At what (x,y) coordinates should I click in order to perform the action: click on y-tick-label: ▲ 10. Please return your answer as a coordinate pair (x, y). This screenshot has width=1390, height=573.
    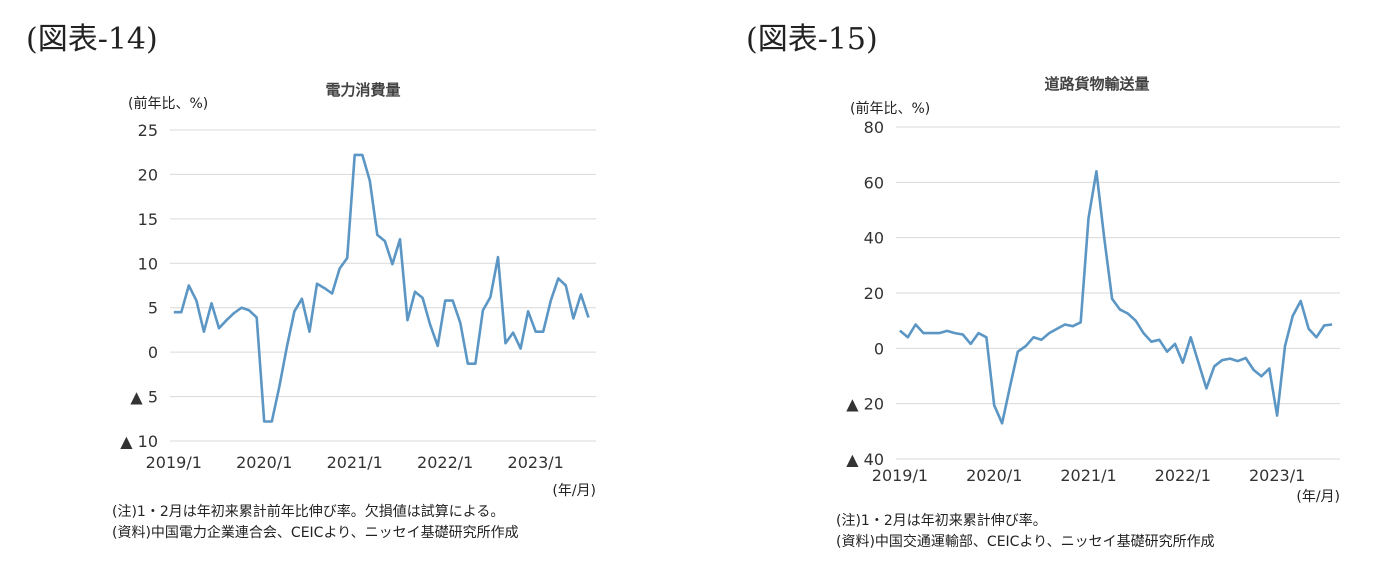
    Looking at the image, I should click on (139, 441).